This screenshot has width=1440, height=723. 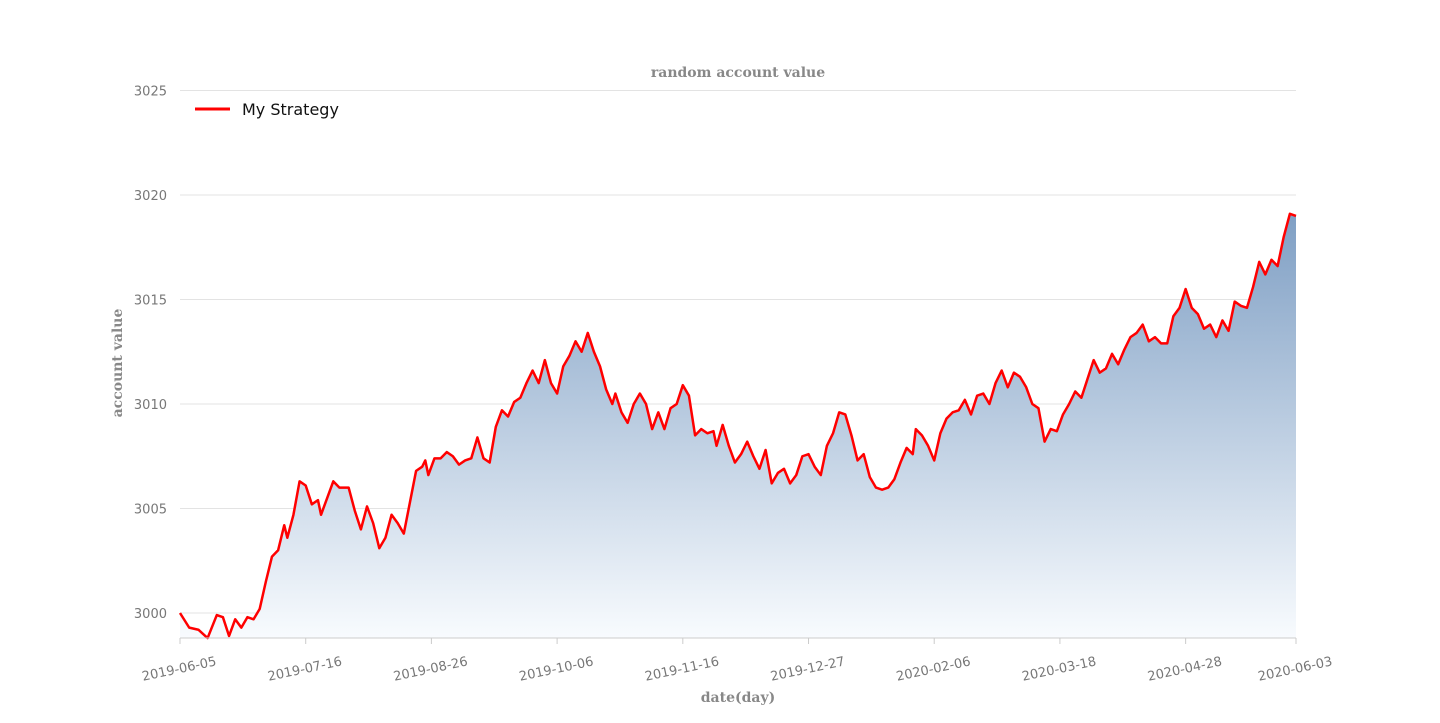 I want to click on y-axis-label: account value, so click(x=118, y=363).